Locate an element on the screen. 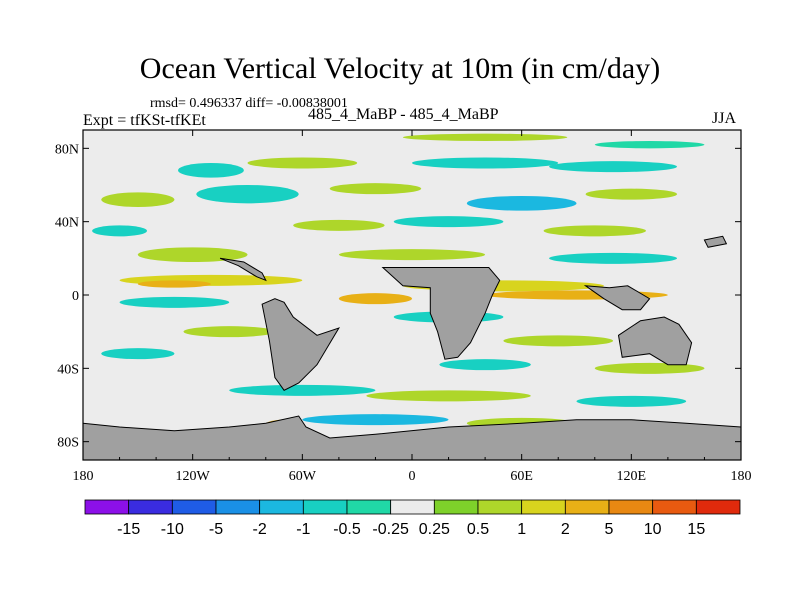  colorbar-label-1: -10 is located at coordinates (172, 529).